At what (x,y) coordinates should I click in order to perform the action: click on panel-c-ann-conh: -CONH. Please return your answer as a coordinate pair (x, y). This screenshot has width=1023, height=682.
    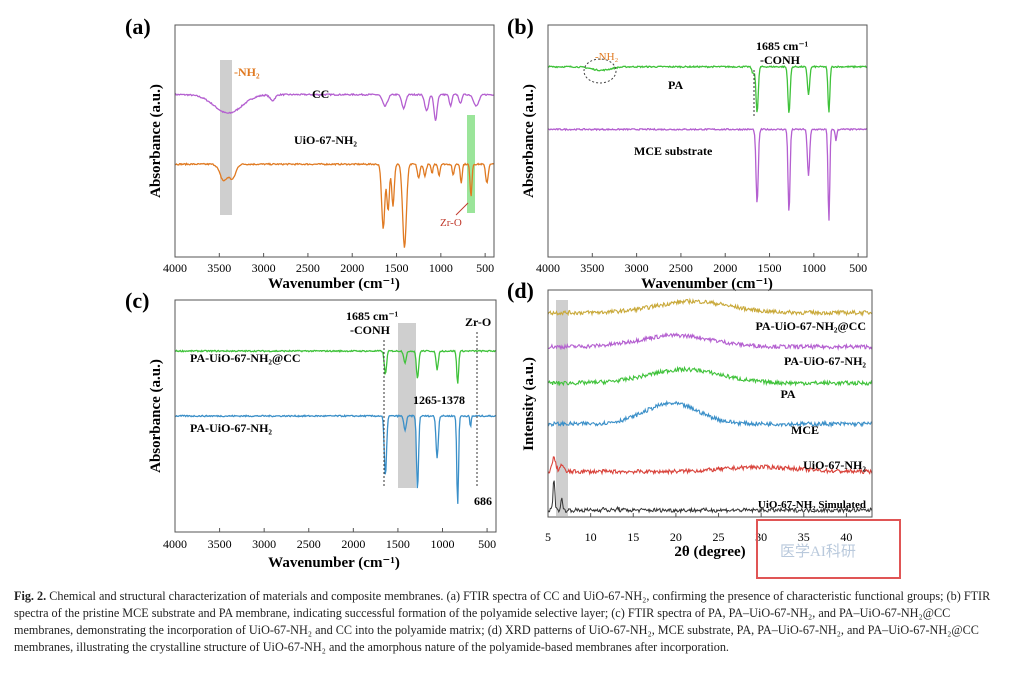
    Looking at the image, I should click on (370, 330).